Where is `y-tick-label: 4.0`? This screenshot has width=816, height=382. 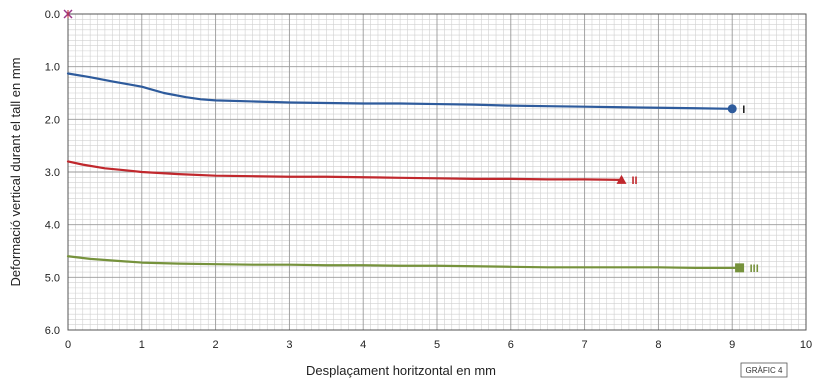
y-tick-label: 4.0 is located at coordinates (52, 226).